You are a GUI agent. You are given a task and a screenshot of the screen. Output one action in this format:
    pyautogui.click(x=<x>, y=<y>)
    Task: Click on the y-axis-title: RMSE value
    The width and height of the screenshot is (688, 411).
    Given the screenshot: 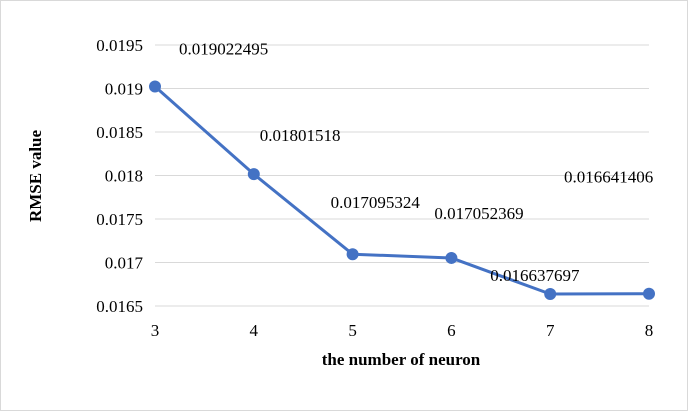 What is the action you would take?
    pyautogui.click(x=35, y=176)
    